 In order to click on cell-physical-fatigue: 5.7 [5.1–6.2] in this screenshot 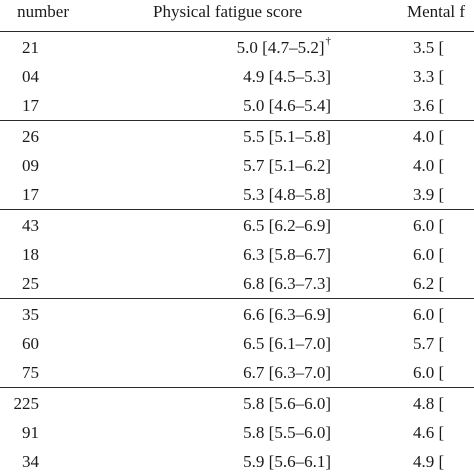, I will do `click(287, 165)`.